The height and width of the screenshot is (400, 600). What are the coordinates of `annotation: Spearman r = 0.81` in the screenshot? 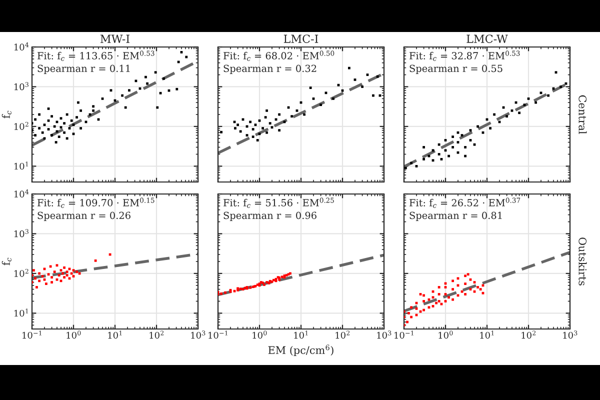 It's located at (456, 216).